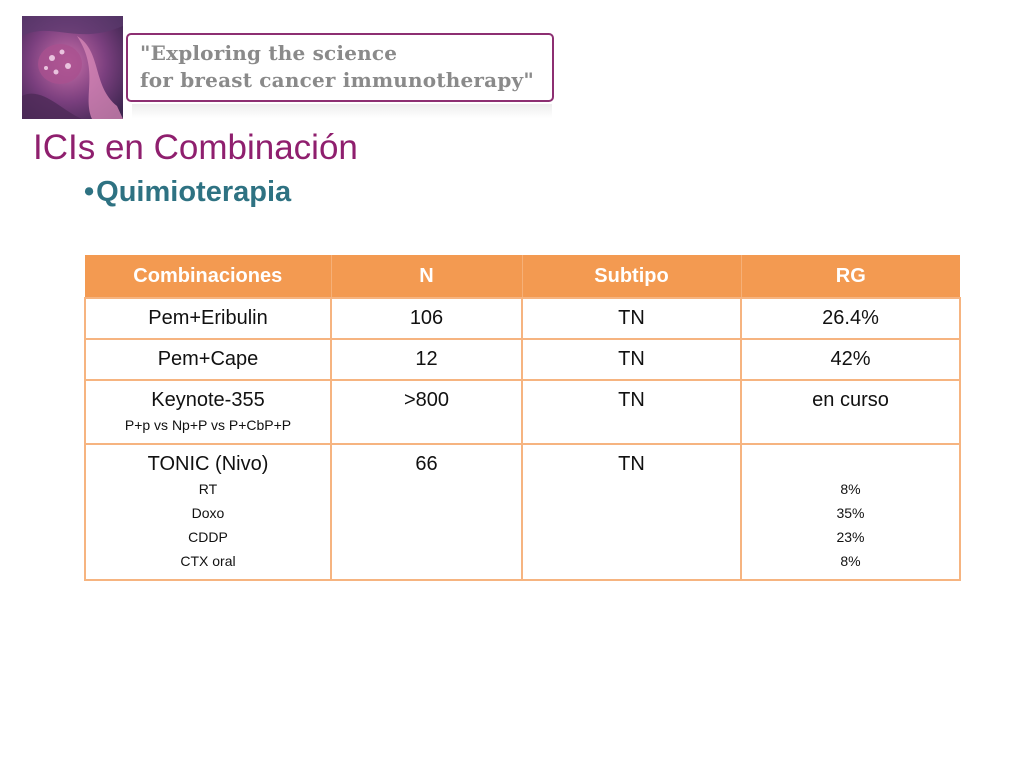 The image size is (1024, 768). I want to click on slide-title: ICIs en Combinación, so click(195, 147).